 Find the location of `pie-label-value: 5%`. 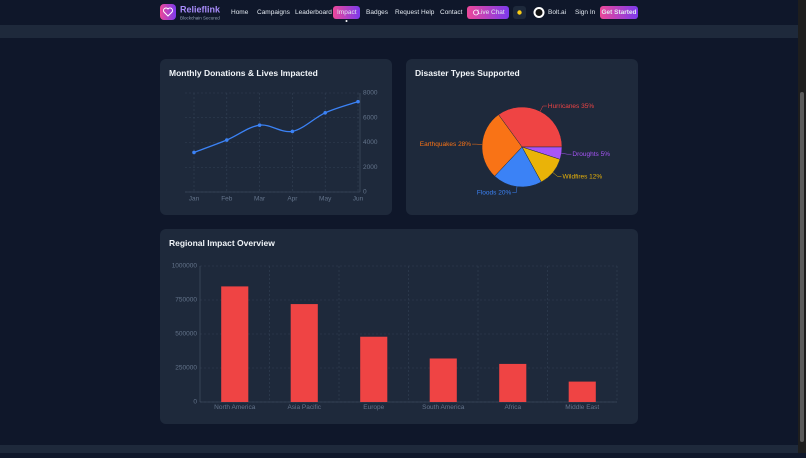

pie-label-value: 5% is located at coordinates (606, 154).